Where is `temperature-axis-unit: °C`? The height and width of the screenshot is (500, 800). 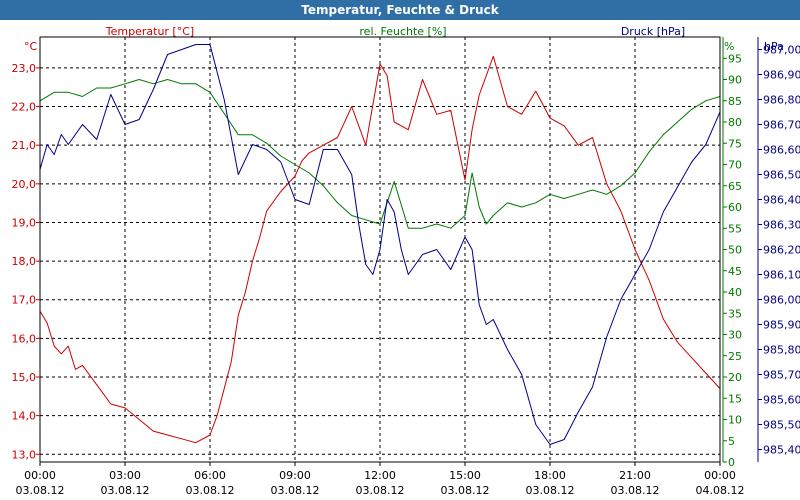 temperature-axis-unit: °C is located at coordinates (31, 46).